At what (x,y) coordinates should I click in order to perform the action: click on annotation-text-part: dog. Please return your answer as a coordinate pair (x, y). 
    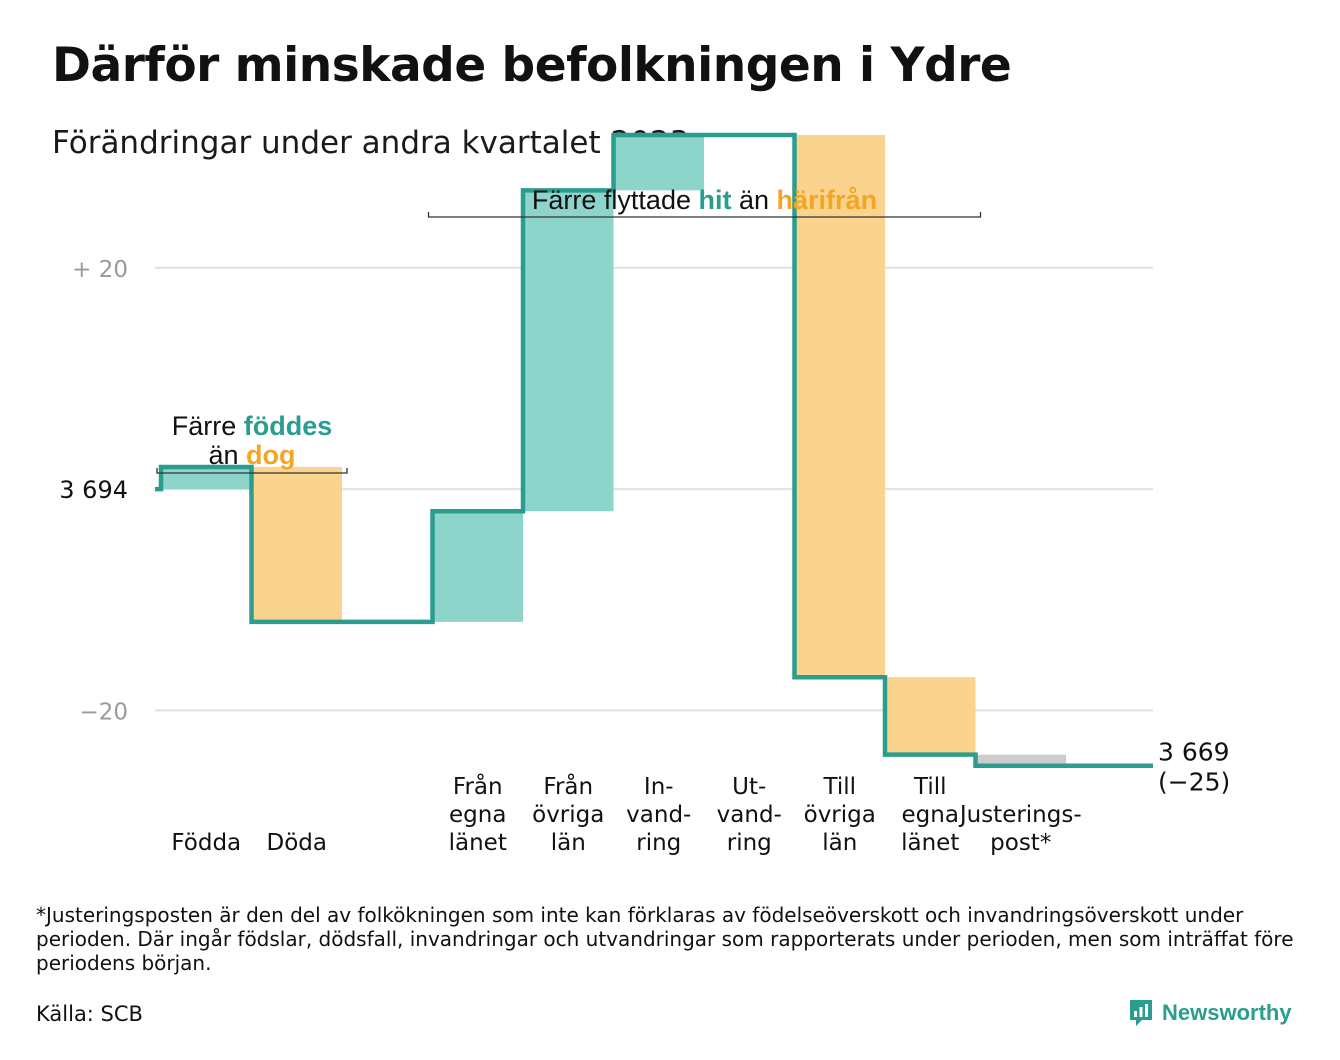
    Looking at the image, I should click on (270, 455).